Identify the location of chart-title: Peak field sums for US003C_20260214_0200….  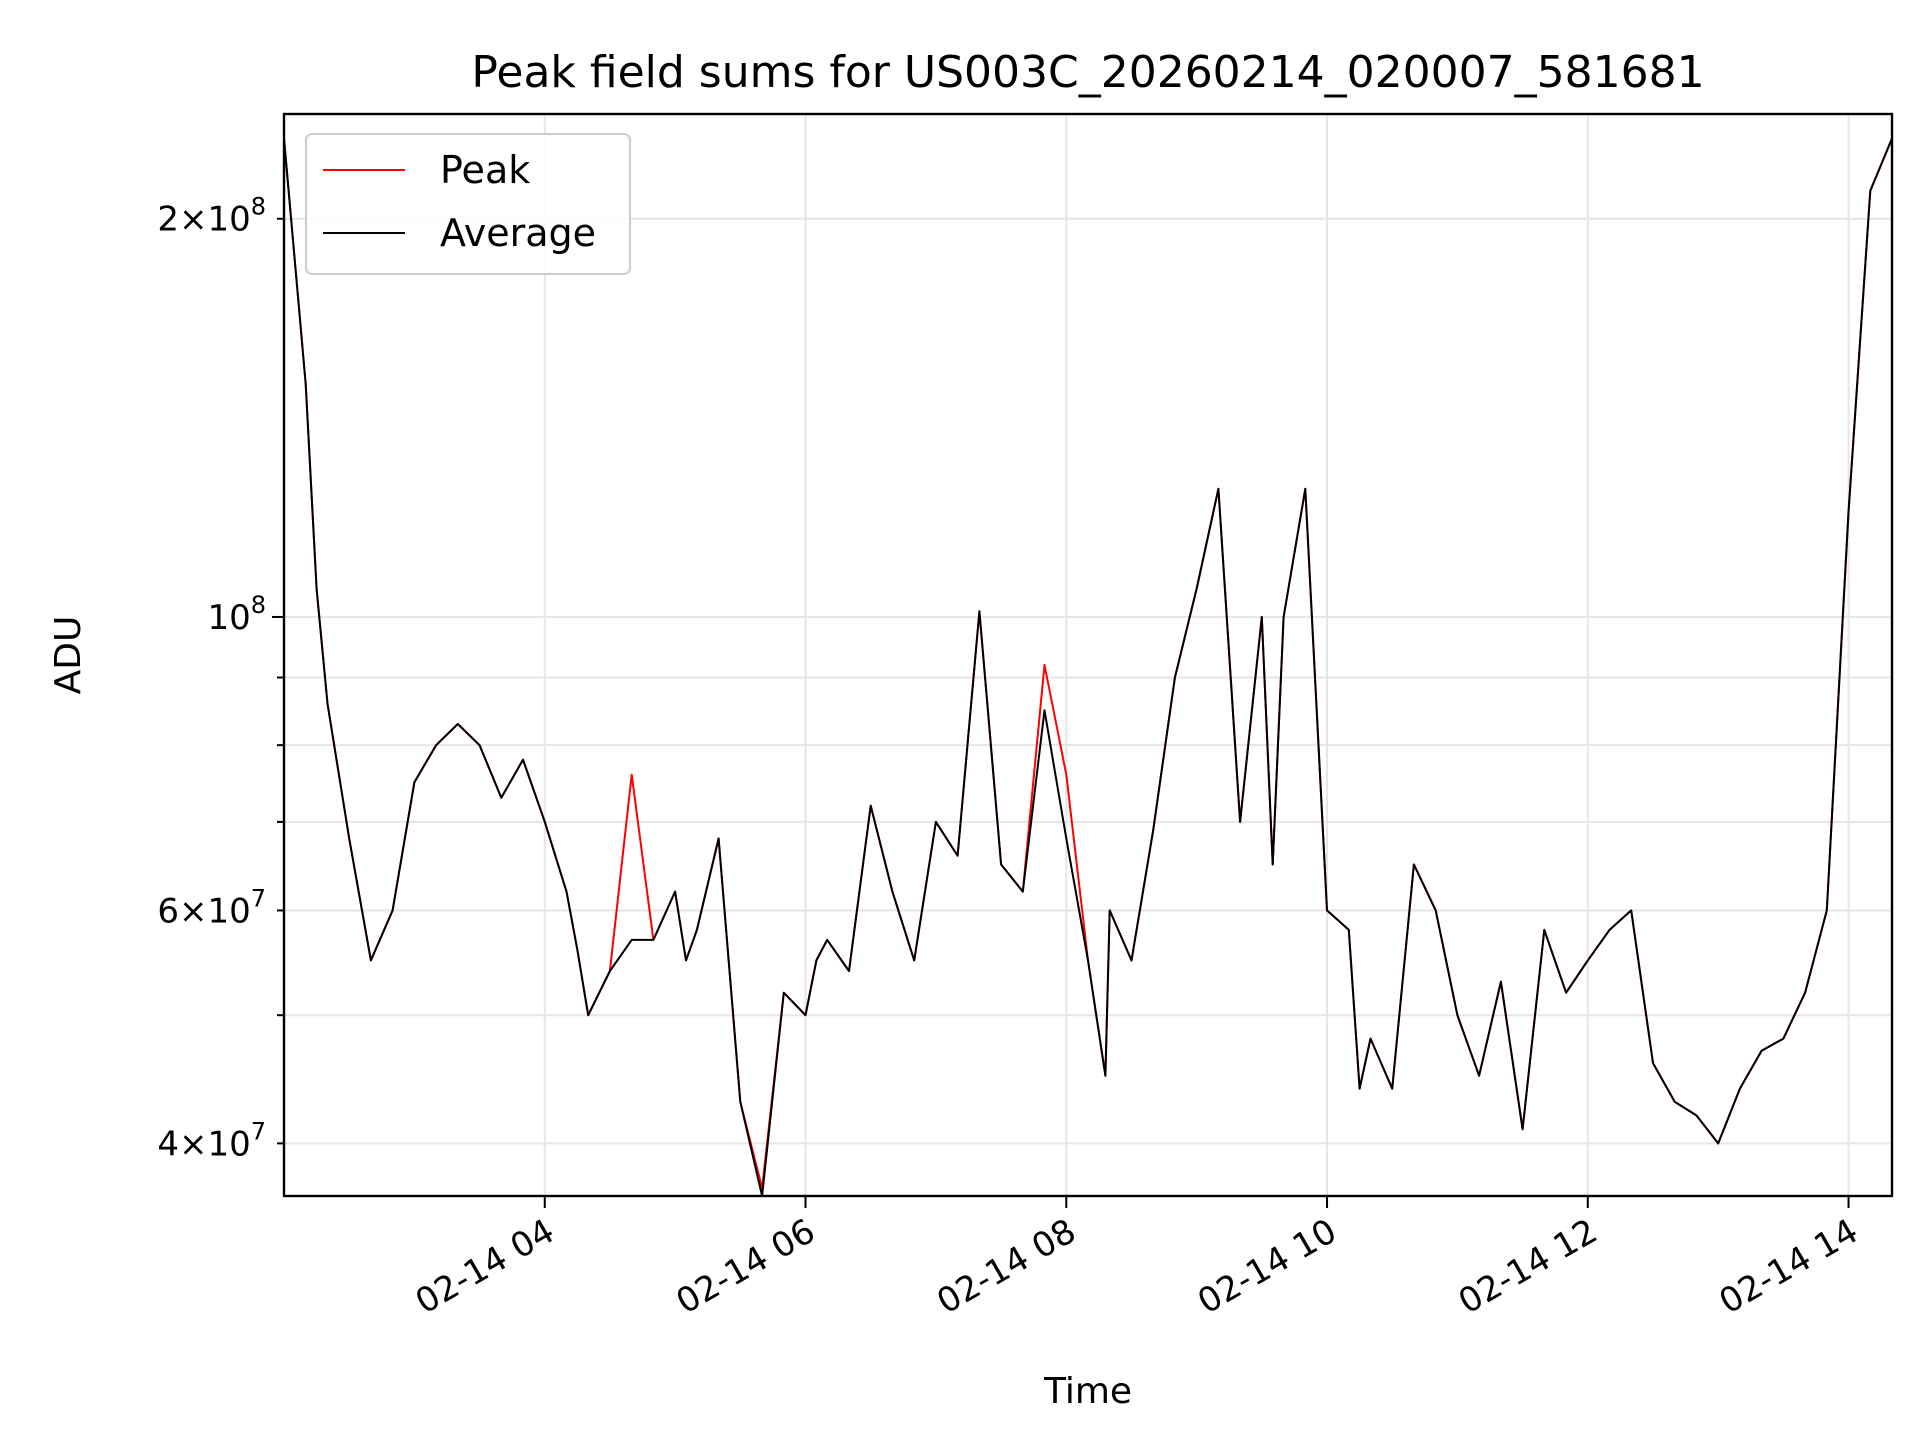
(1087, 72).